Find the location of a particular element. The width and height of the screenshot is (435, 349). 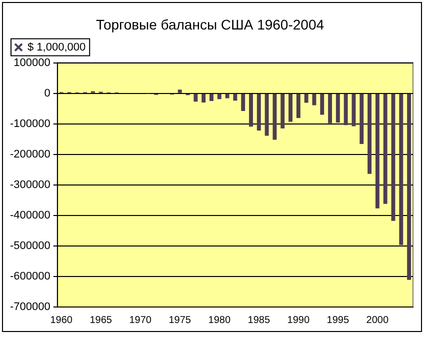

x-tick-label: 1965 is located at coordinates (101, 320).